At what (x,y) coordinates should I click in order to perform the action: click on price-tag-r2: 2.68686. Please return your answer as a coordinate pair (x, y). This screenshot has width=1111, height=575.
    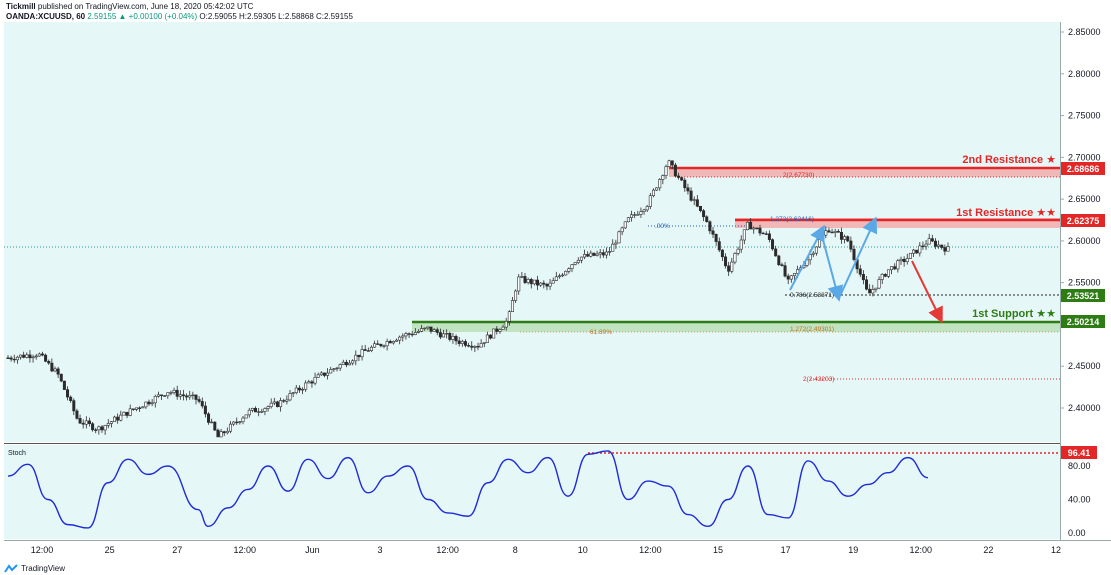
    Looking at the image, I should click on (1083, 169).